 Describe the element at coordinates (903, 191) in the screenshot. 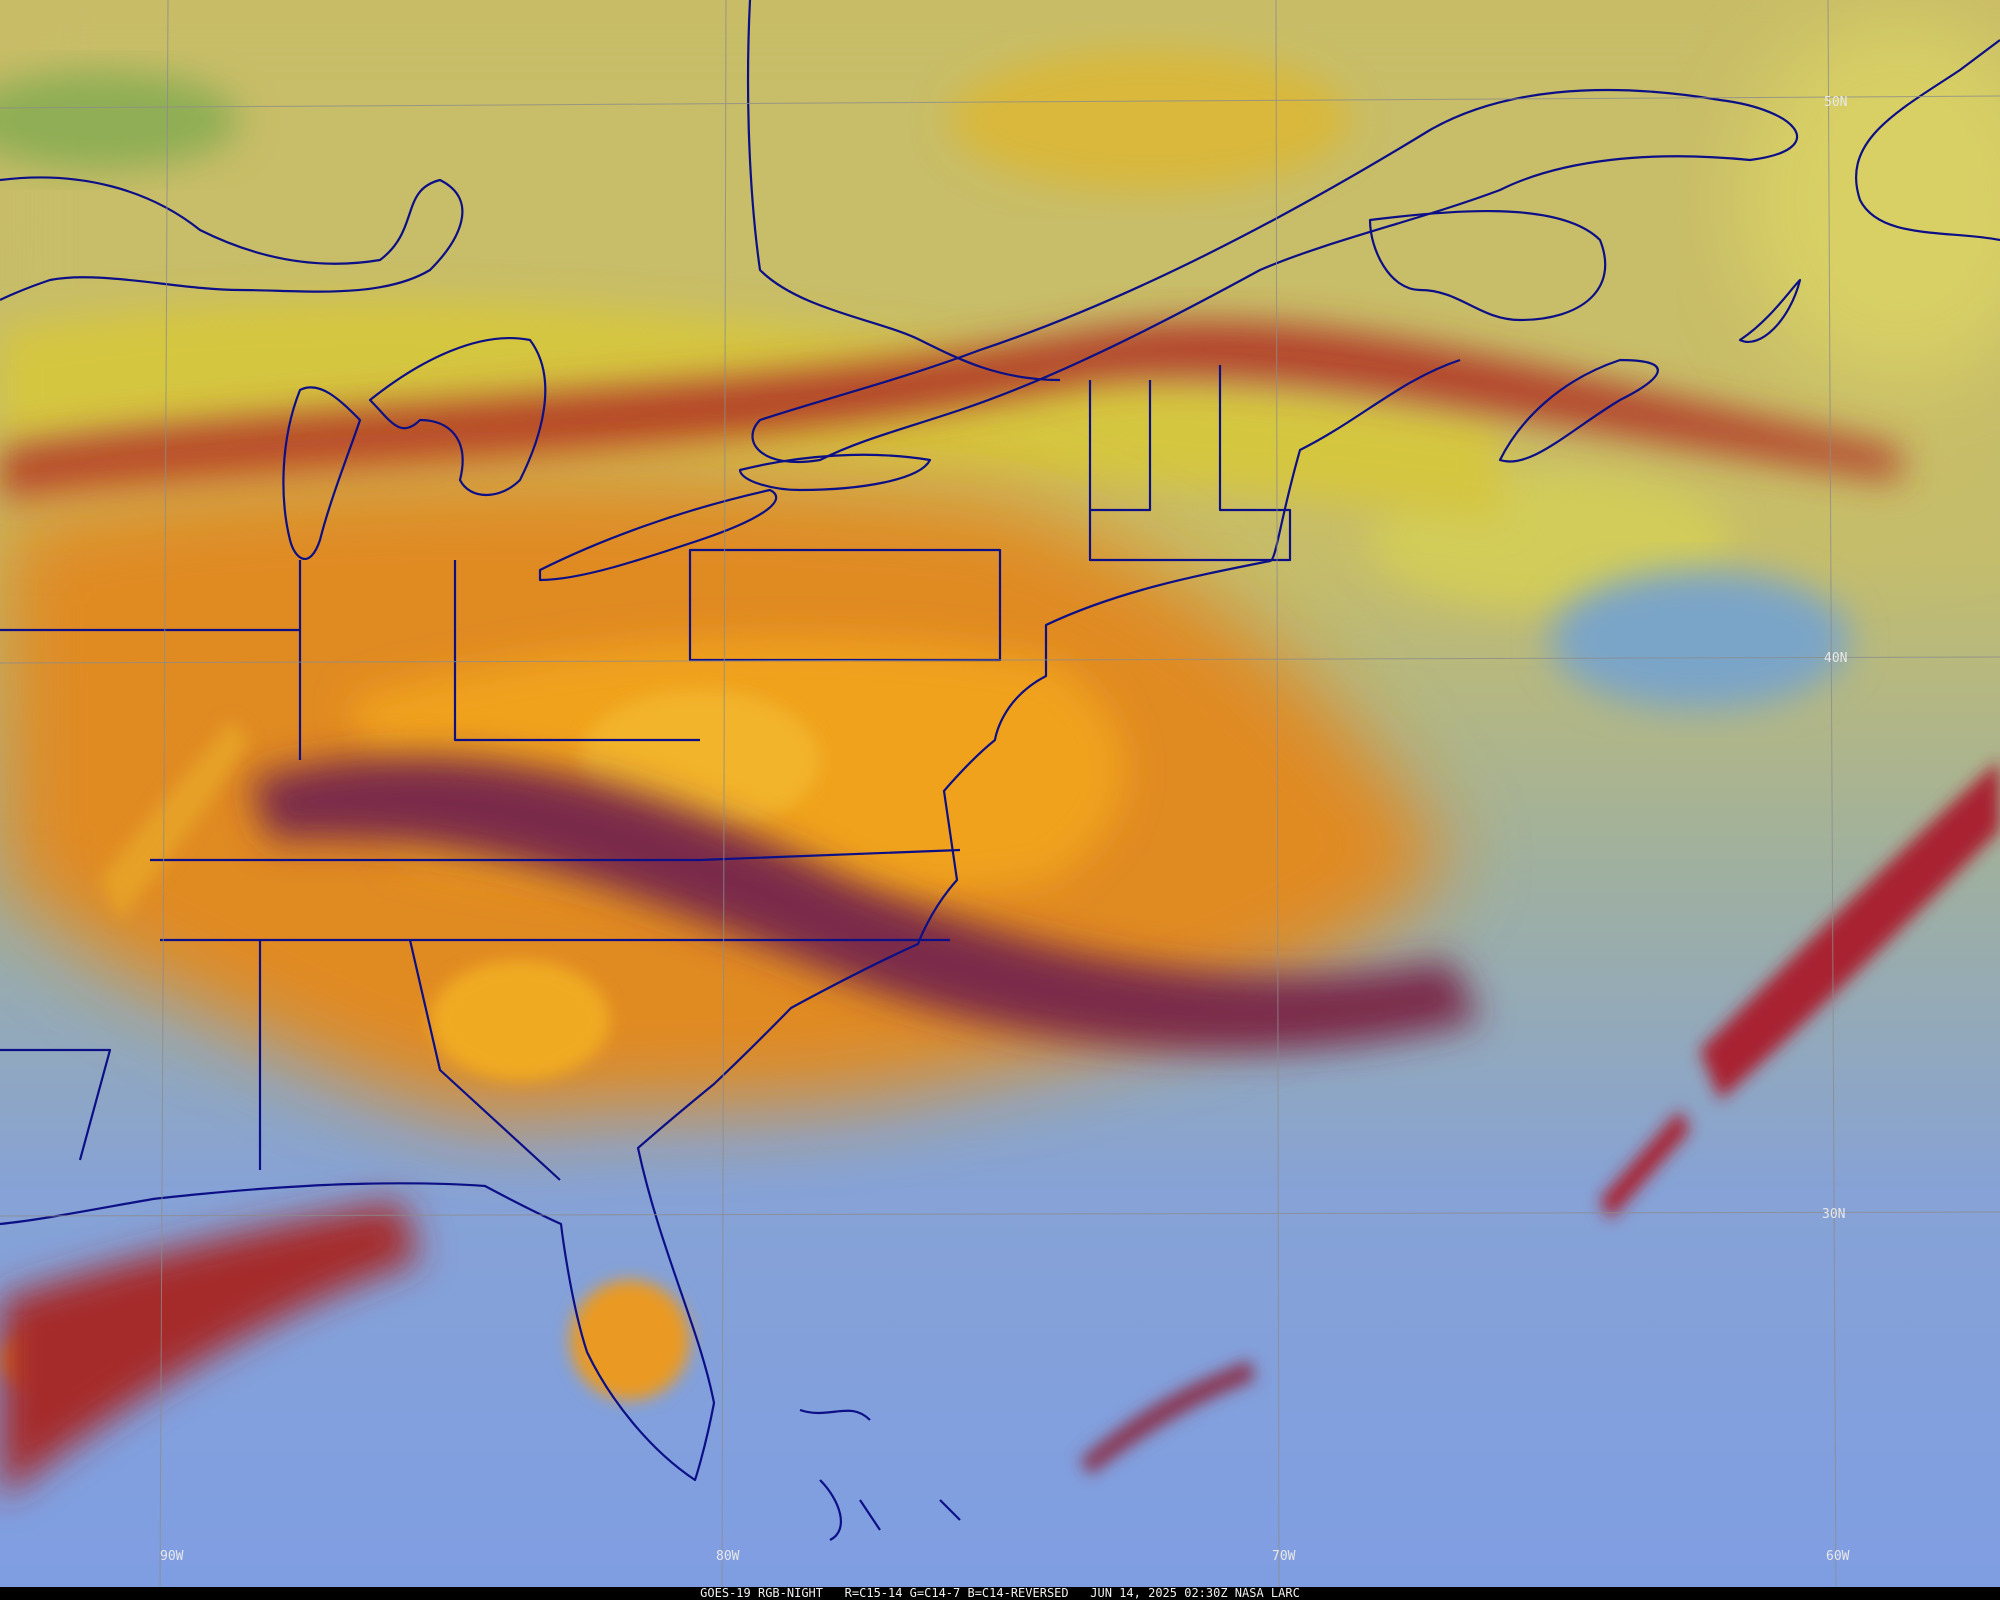

I see `border-line` at that location.